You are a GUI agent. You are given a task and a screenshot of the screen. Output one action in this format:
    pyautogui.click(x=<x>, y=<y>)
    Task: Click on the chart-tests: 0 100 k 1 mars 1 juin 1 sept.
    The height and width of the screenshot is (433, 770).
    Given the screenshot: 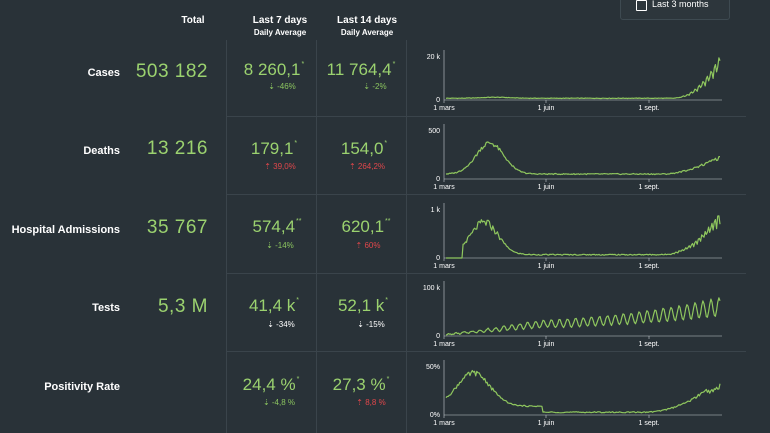 What is the action you would take?
    pyautogui.click(x=572, y=314)
    